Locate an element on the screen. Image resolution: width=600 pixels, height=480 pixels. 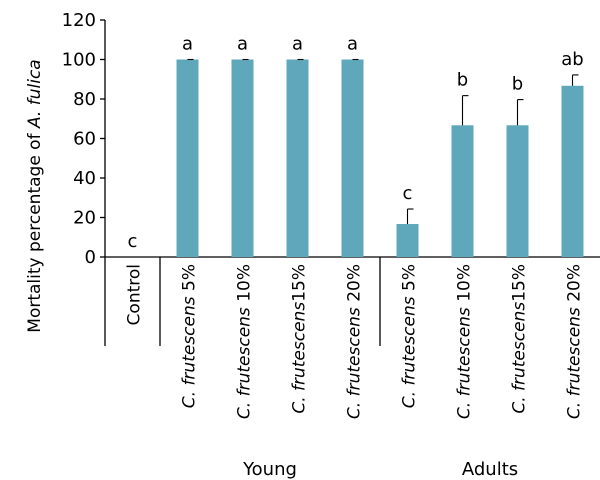
group-label: Adults is located at coordinates (490, 469).